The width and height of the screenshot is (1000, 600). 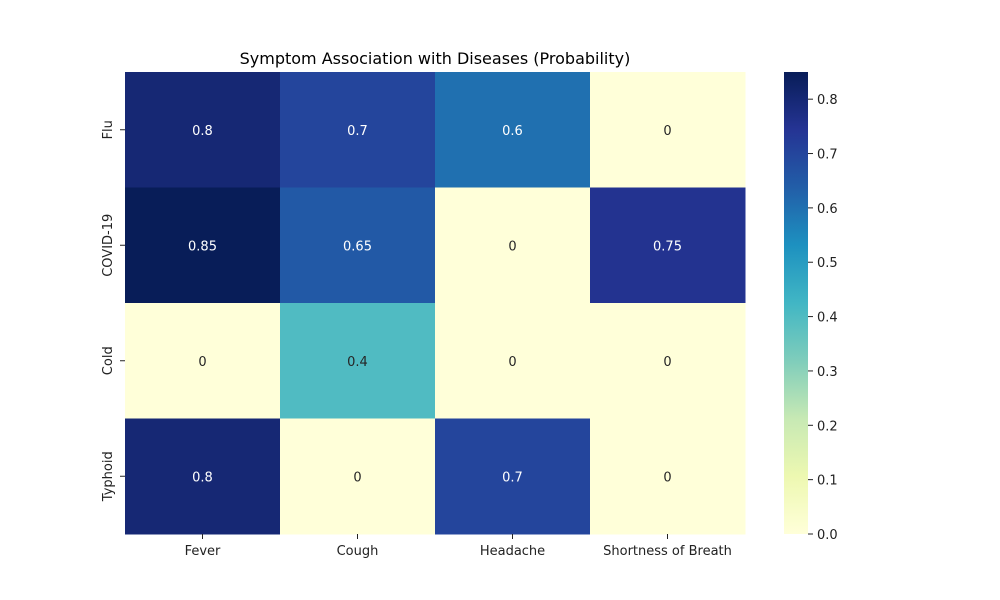 What do you see at coordinates (827, 100) in the screenshot?
I see `colorbar-tick-label: 0.8` at bounding box center [827, 100].